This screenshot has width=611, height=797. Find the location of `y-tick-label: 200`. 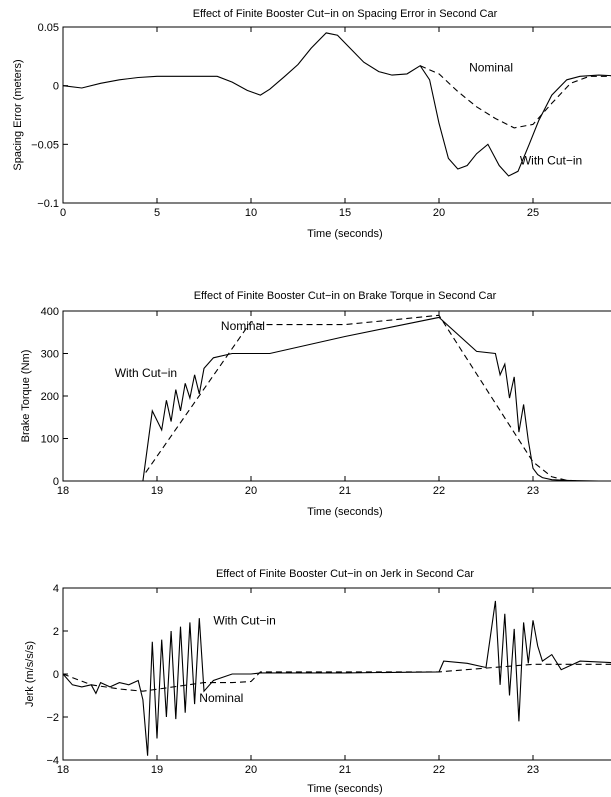

y-tick-label: 200 is located at coordinates (50, 397).